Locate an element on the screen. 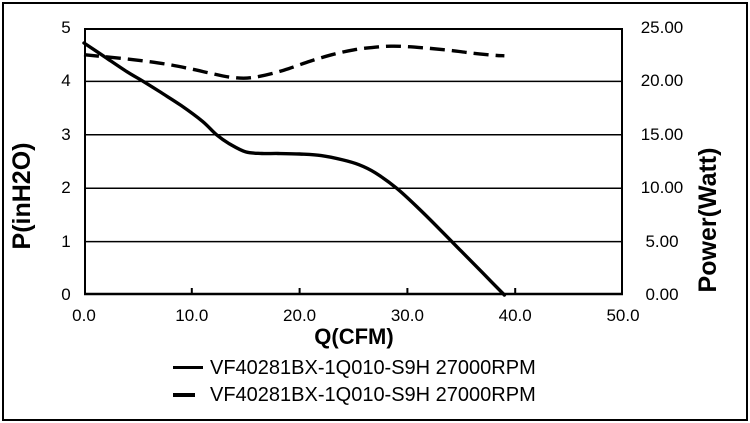  y-right-tick-label: 5.00 is located at coordinates (662, 241).